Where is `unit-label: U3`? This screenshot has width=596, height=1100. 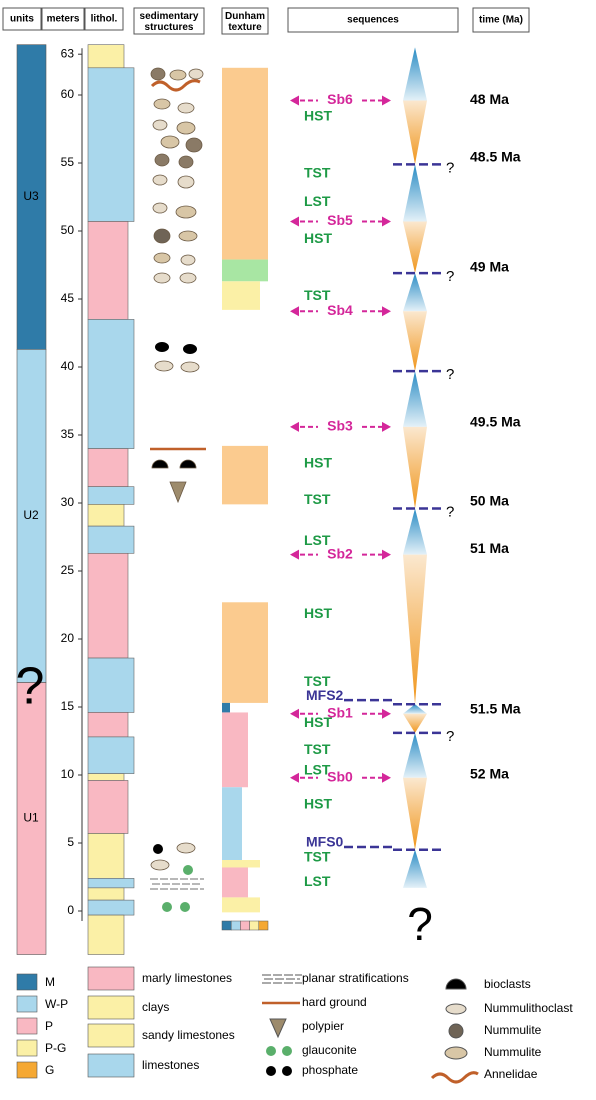
unit-label: U3 is located at coordinates (31, 196).